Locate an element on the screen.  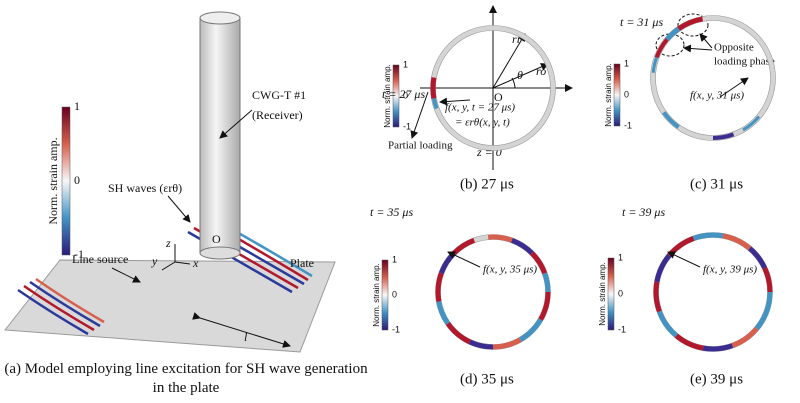
axis-label: z is located at coordinates (168, 243).